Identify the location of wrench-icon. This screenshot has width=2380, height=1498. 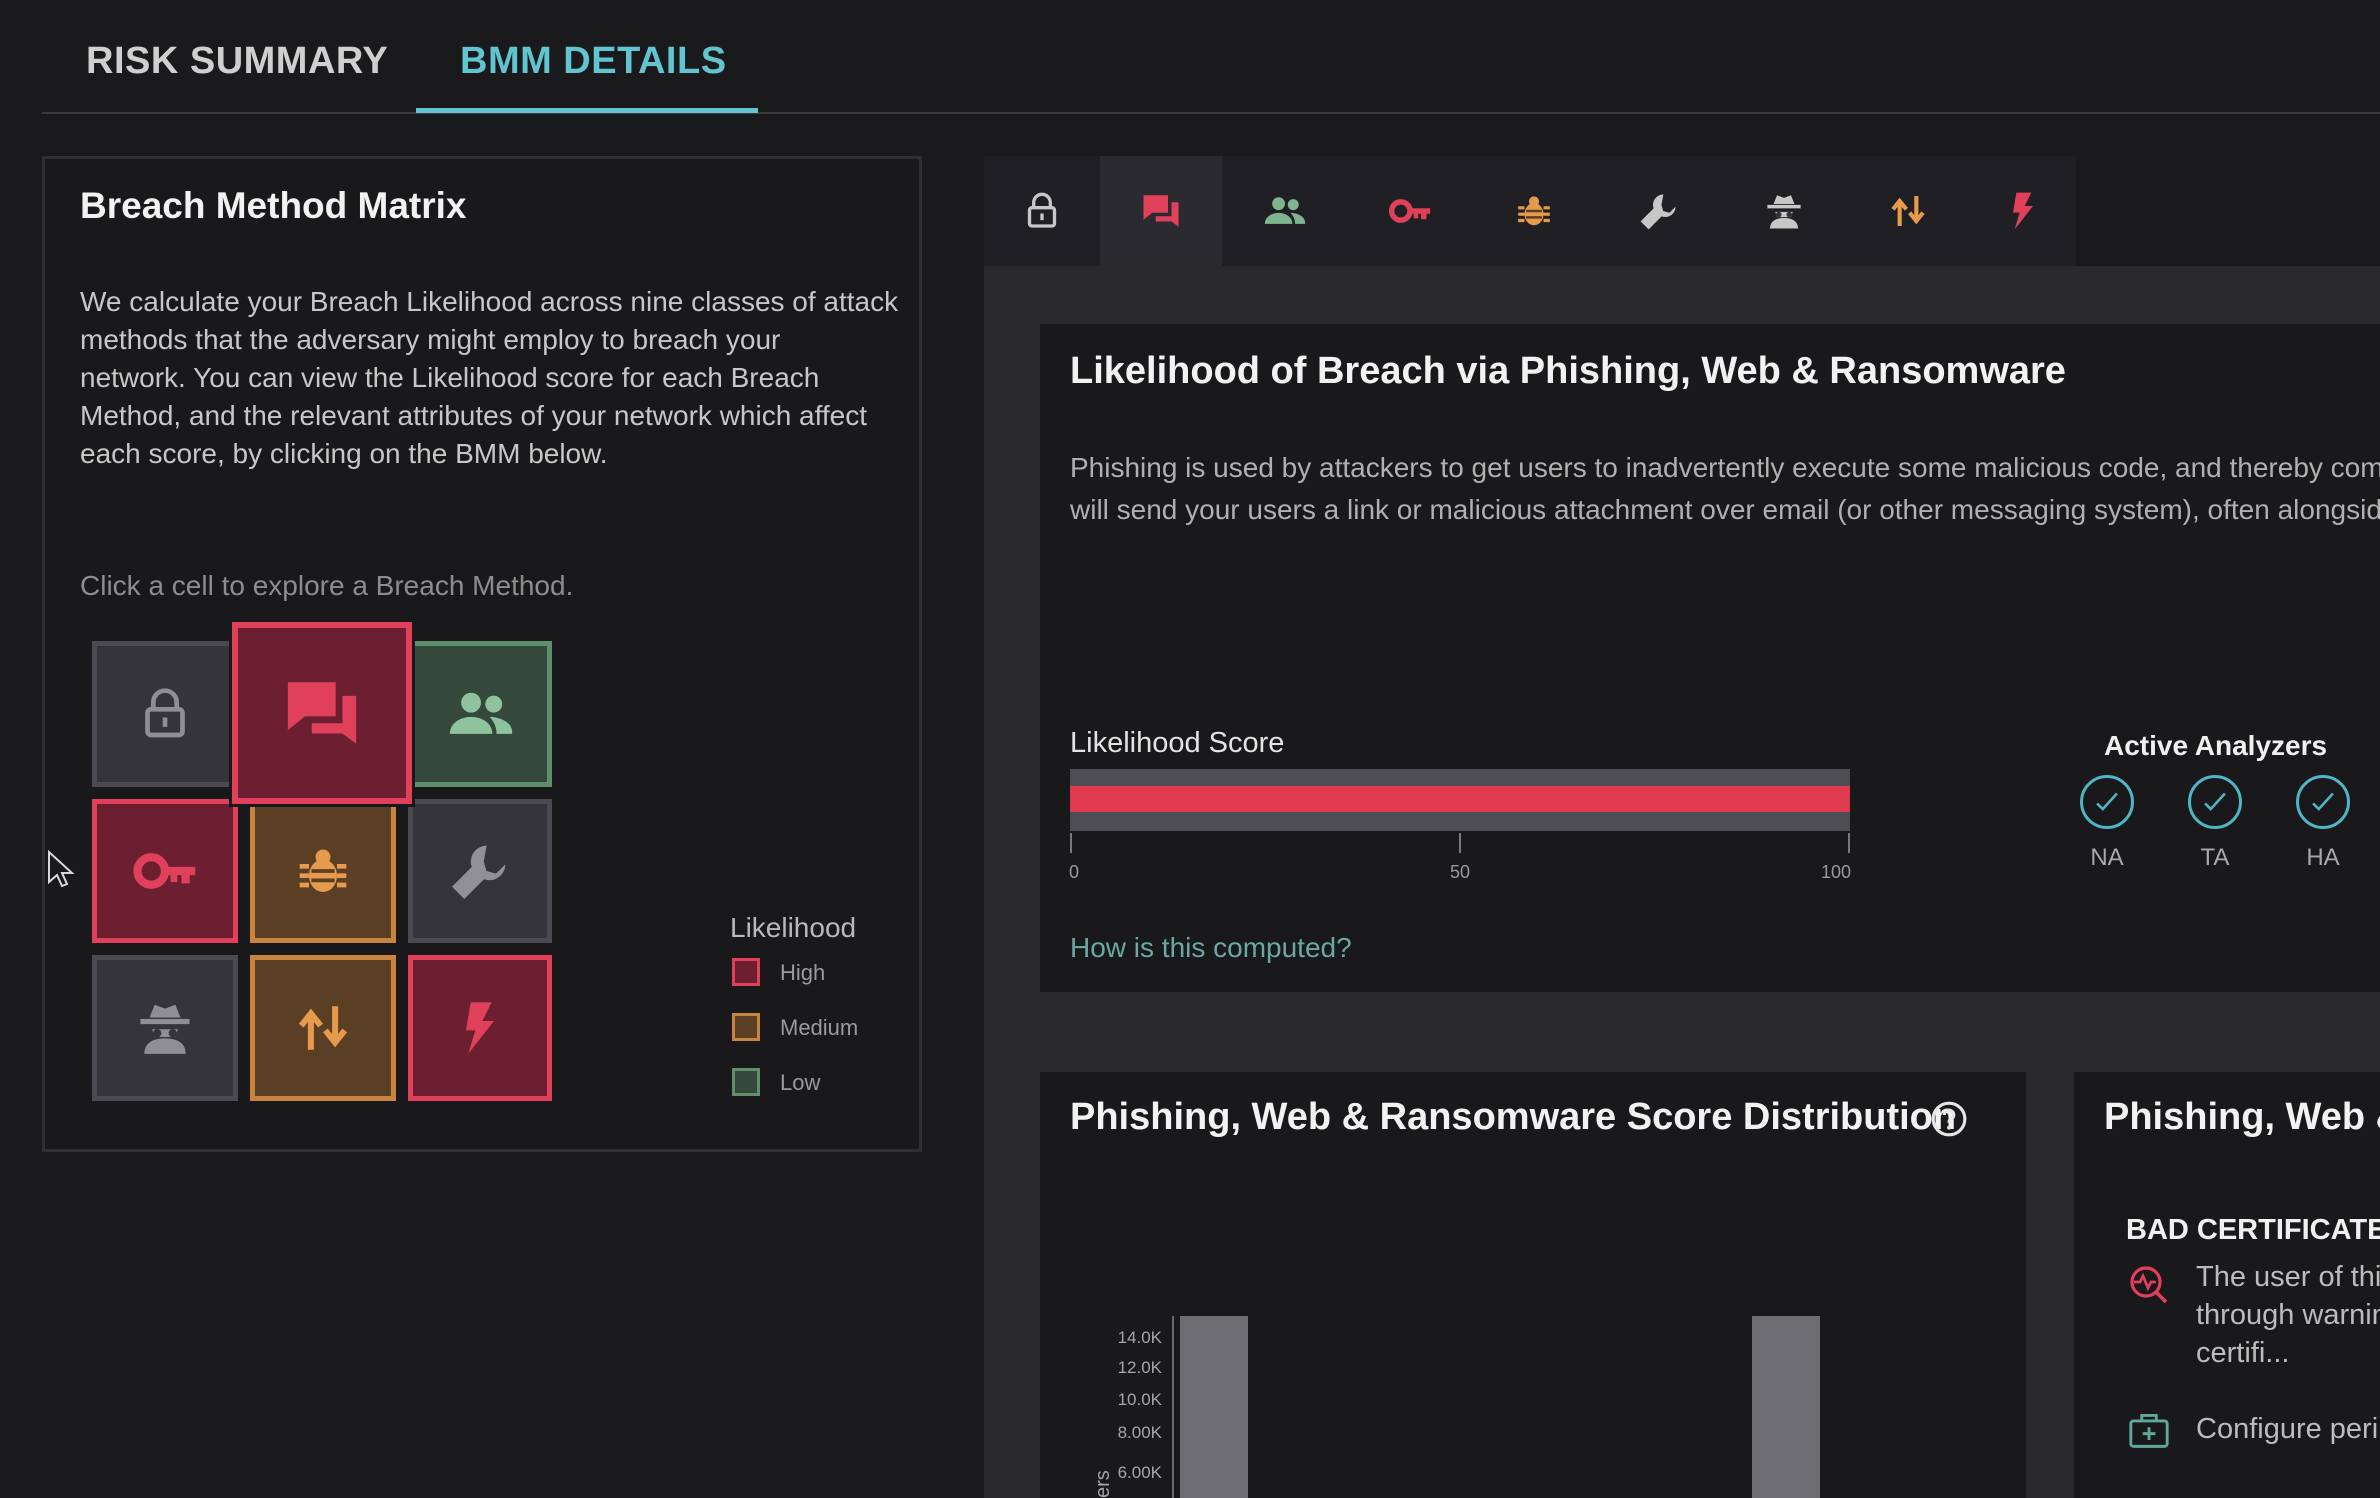
(1659, 211).